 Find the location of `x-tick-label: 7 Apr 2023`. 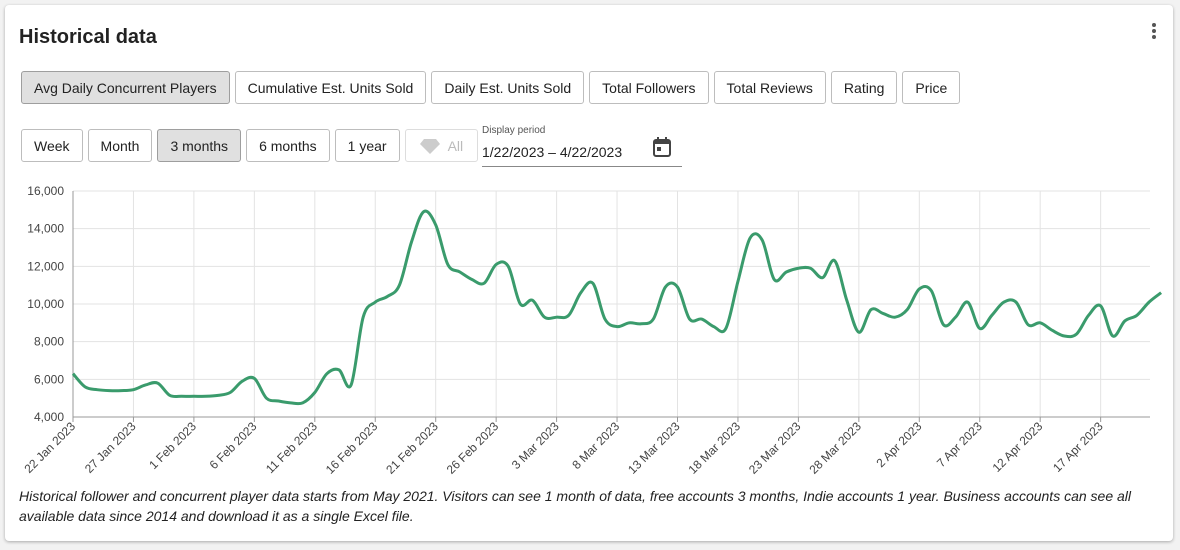

x-tick-label: 7 Apr 2023 is located at coordinates (959, 444).